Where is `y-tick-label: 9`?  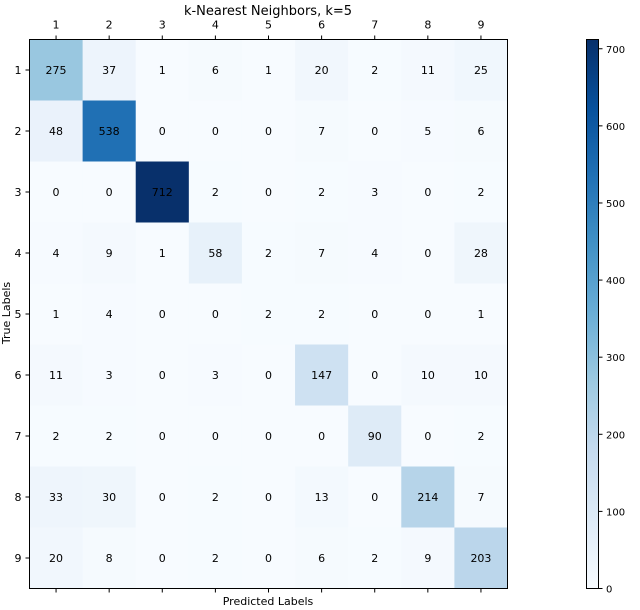
y-tick-label: 9 is located at coordinates (18, 558).